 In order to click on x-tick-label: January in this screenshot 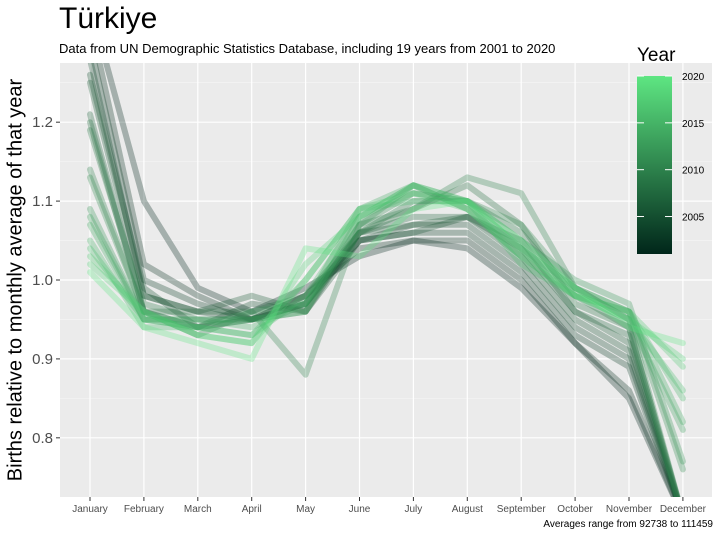, I will do `click(90, 509)`.